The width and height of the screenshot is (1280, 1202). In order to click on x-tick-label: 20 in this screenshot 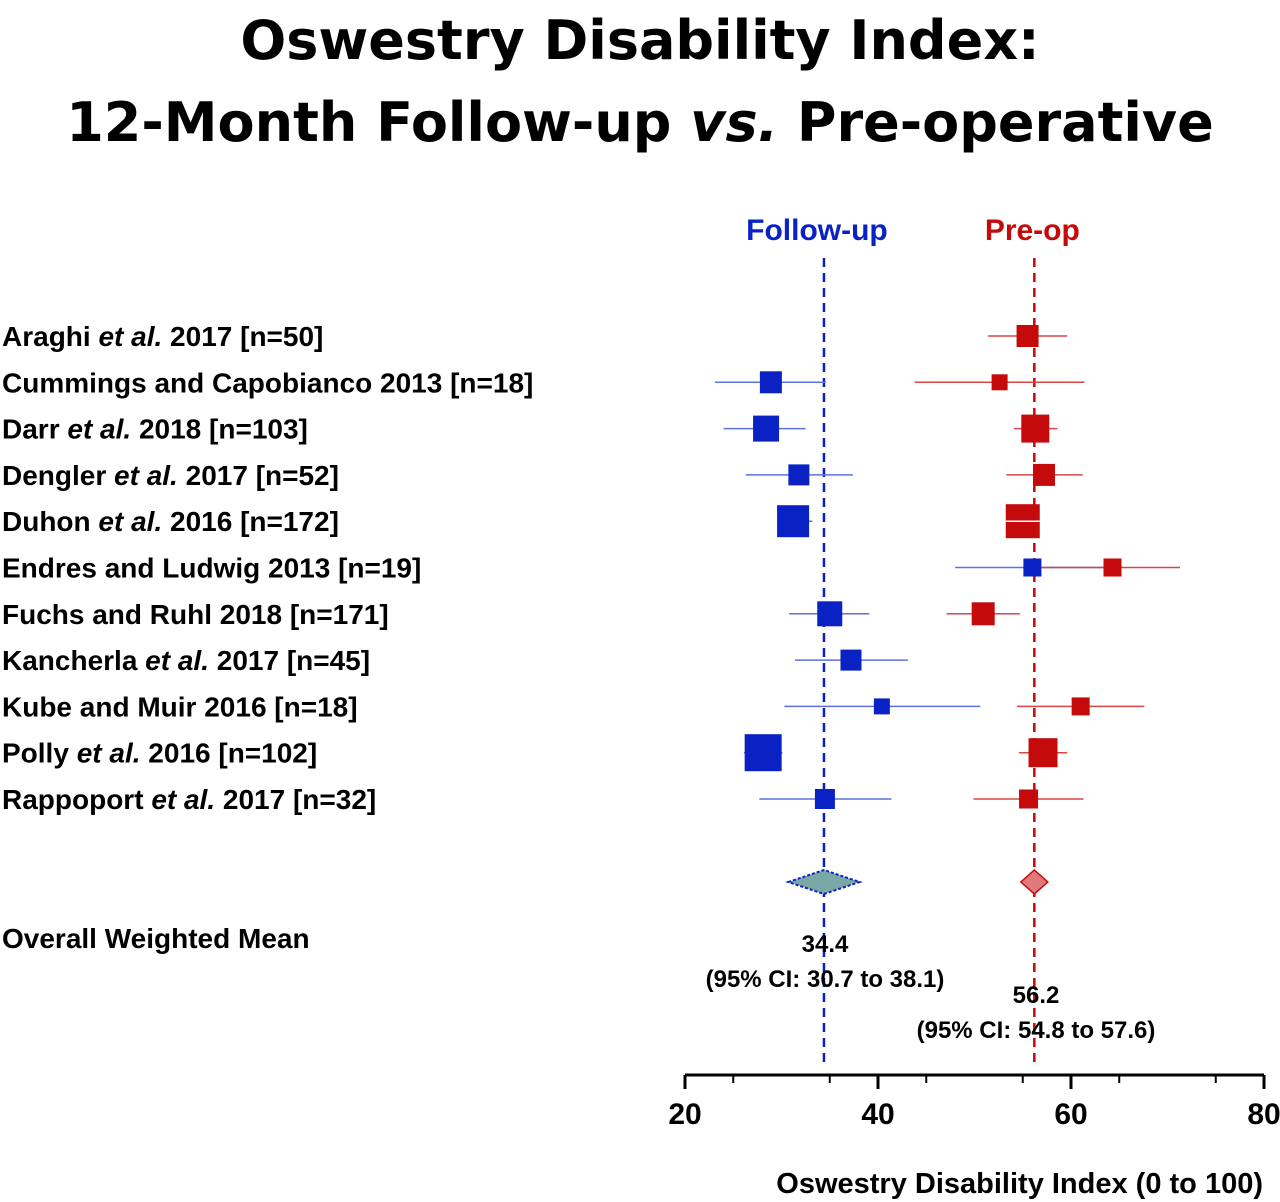, I will do `click(684, 1114)`.